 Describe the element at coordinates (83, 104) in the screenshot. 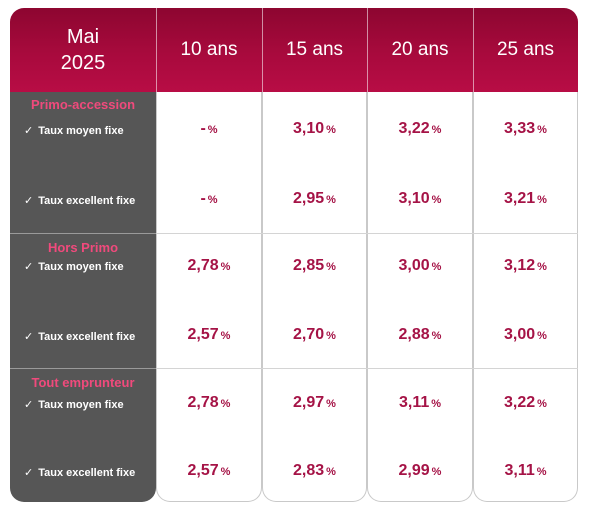

I see `group-title-primo-accession: Primo-accession` at that location.